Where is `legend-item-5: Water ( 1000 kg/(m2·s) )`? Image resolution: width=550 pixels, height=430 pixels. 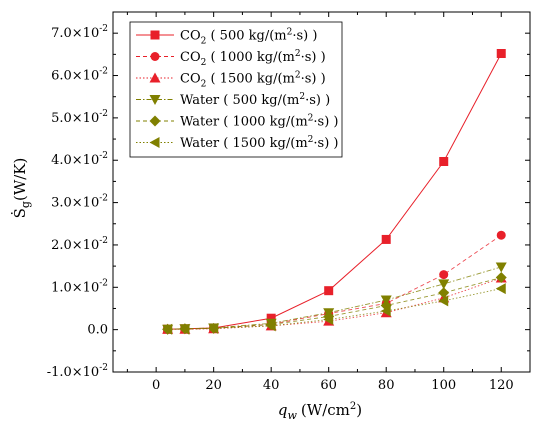
legend-item-5: Water ( 1000 kg/(m2·s) ) is located at coordinates (237, 122).